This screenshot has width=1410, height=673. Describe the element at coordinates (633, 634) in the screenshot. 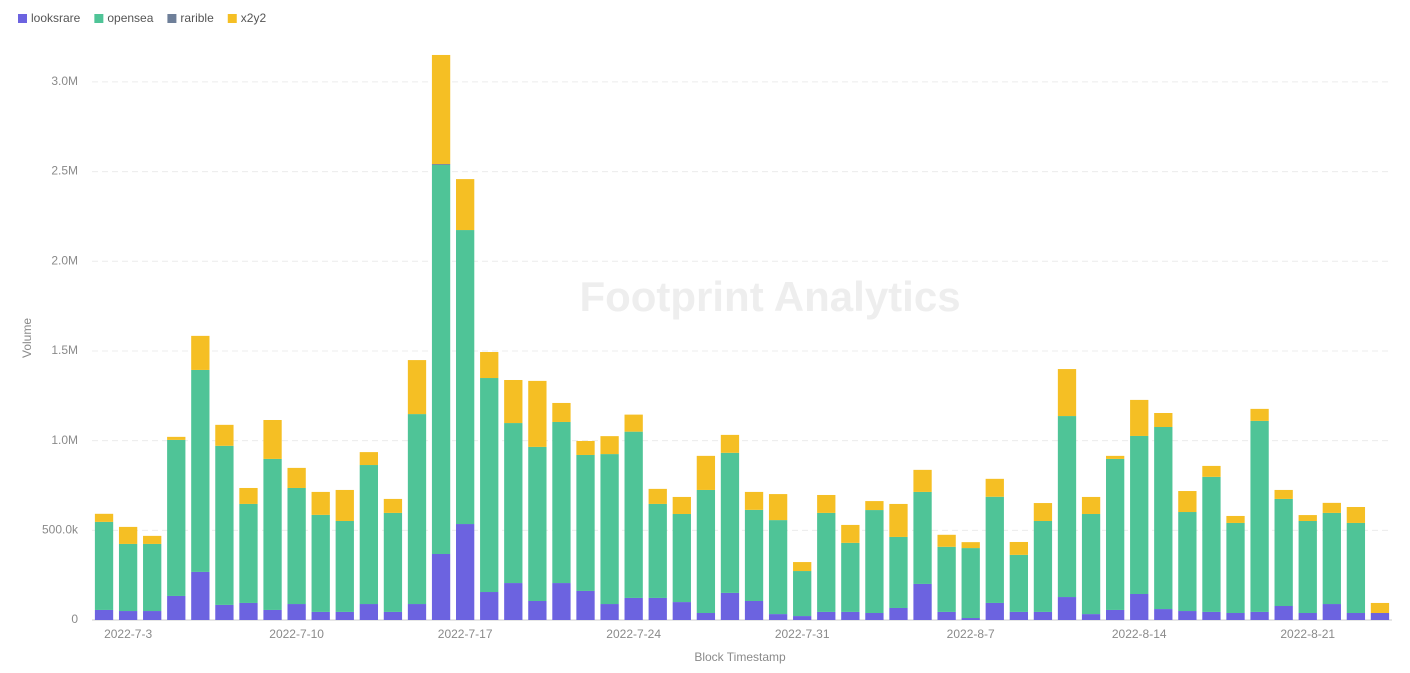

I see `x-tick-label: 2022-7-24` at that location.